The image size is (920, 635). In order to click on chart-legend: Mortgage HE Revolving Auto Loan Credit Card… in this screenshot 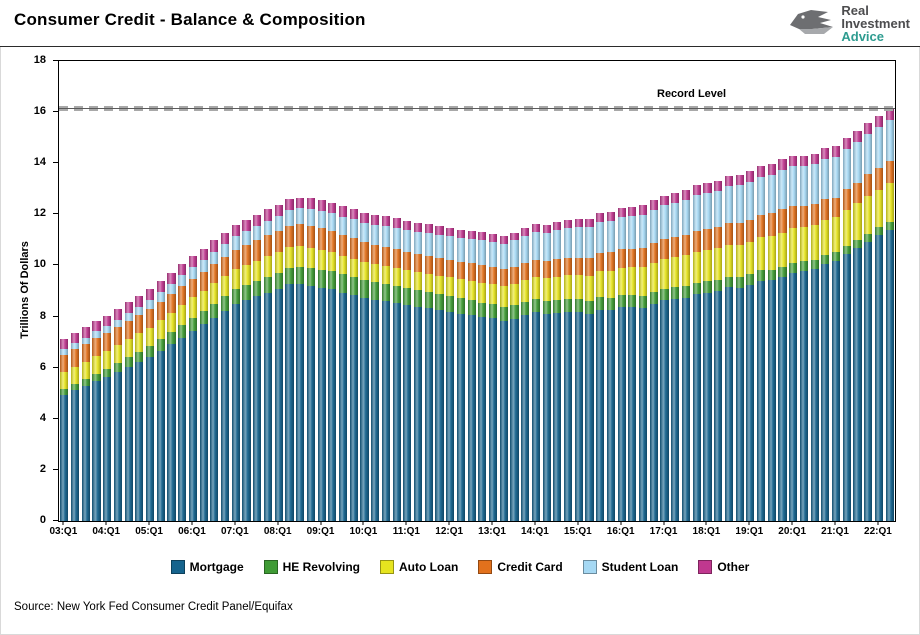, I will do `click(460, 567)`.